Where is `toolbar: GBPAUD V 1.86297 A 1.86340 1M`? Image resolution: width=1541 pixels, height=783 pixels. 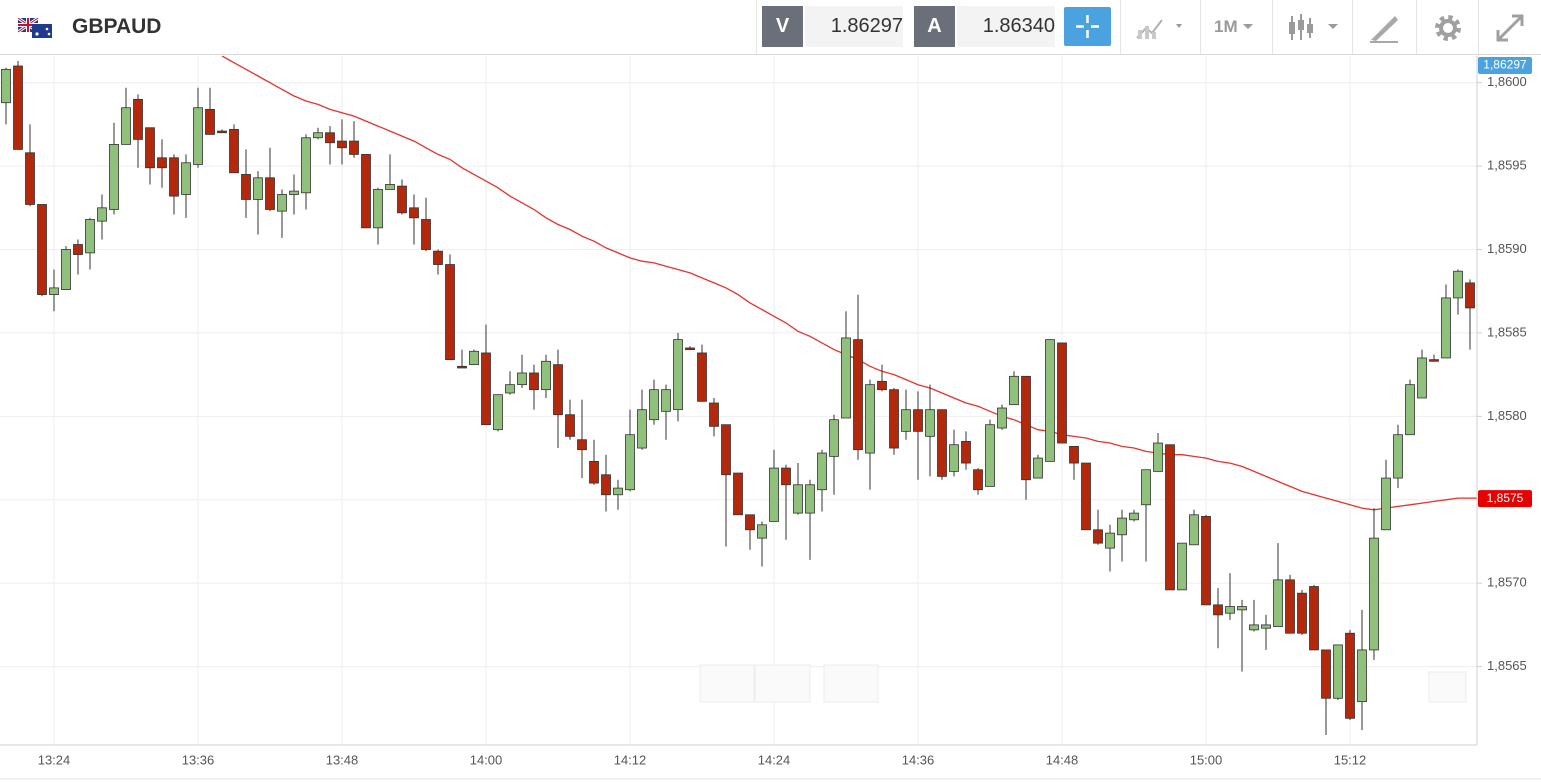
toolbar: GBPAUD V 1.86297 A 1.86340 1M is located at coordinates (770, 27).